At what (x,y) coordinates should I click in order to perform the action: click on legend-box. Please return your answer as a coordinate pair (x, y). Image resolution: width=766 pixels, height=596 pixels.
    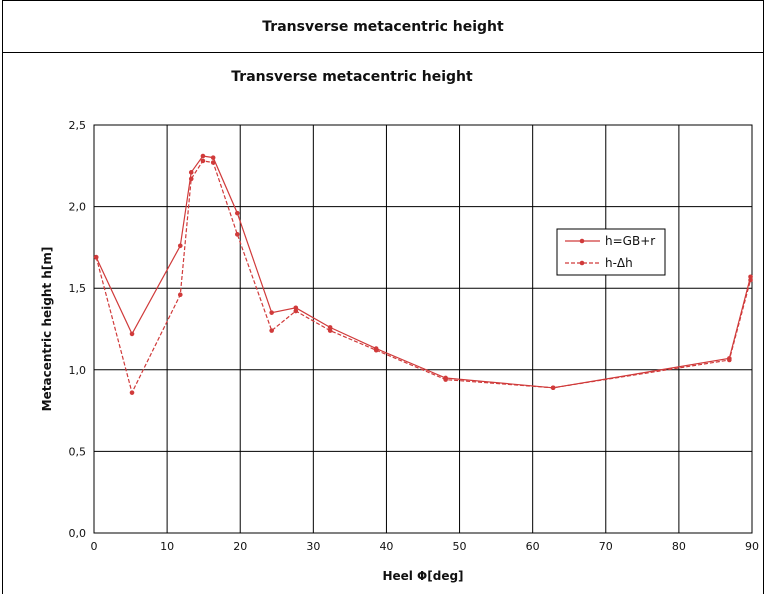
    Looking at the image, I should click on (611, 252).